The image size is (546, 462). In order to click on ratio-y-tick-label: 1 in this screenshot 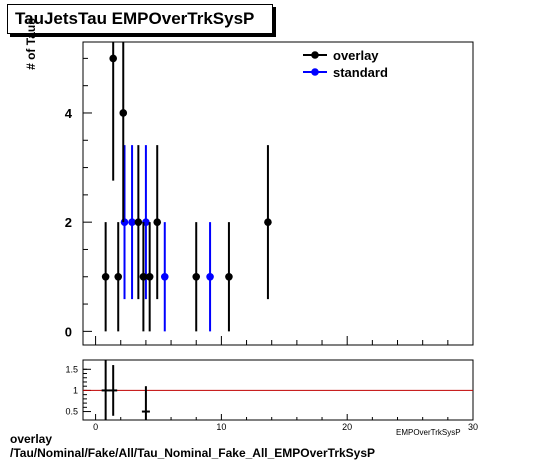, I will do `click(75, 390)`.